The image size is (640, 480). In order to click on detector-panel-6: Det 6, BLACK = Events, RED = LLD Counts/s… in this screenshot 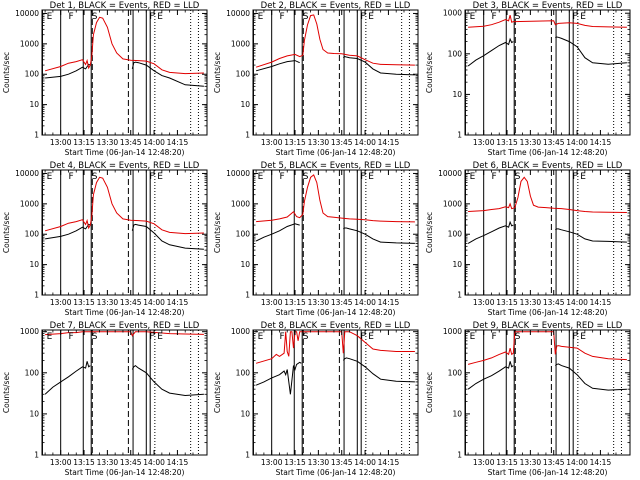, I will do `click(528, 239)`.